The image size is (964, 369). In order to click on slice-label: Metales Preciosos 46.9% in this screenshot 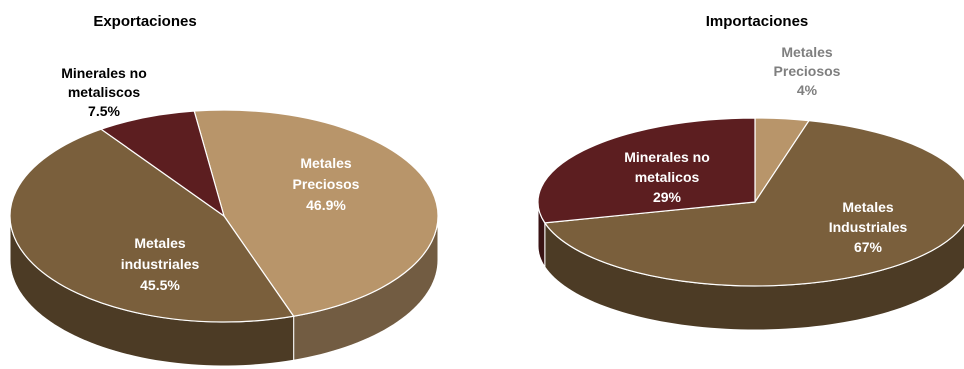, I will do `click(326, 184)`.